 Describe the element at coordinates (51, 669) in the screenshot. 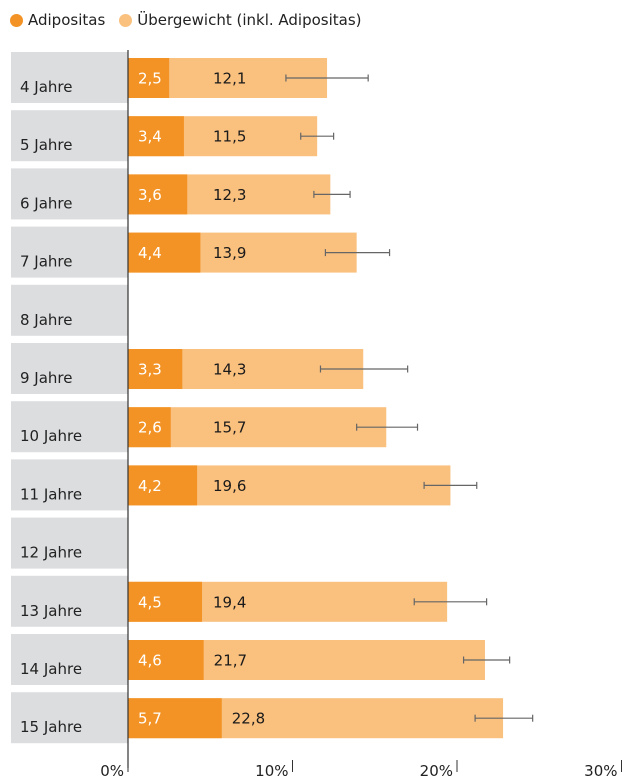

I see `category-label: 14 Jahre` at that location.